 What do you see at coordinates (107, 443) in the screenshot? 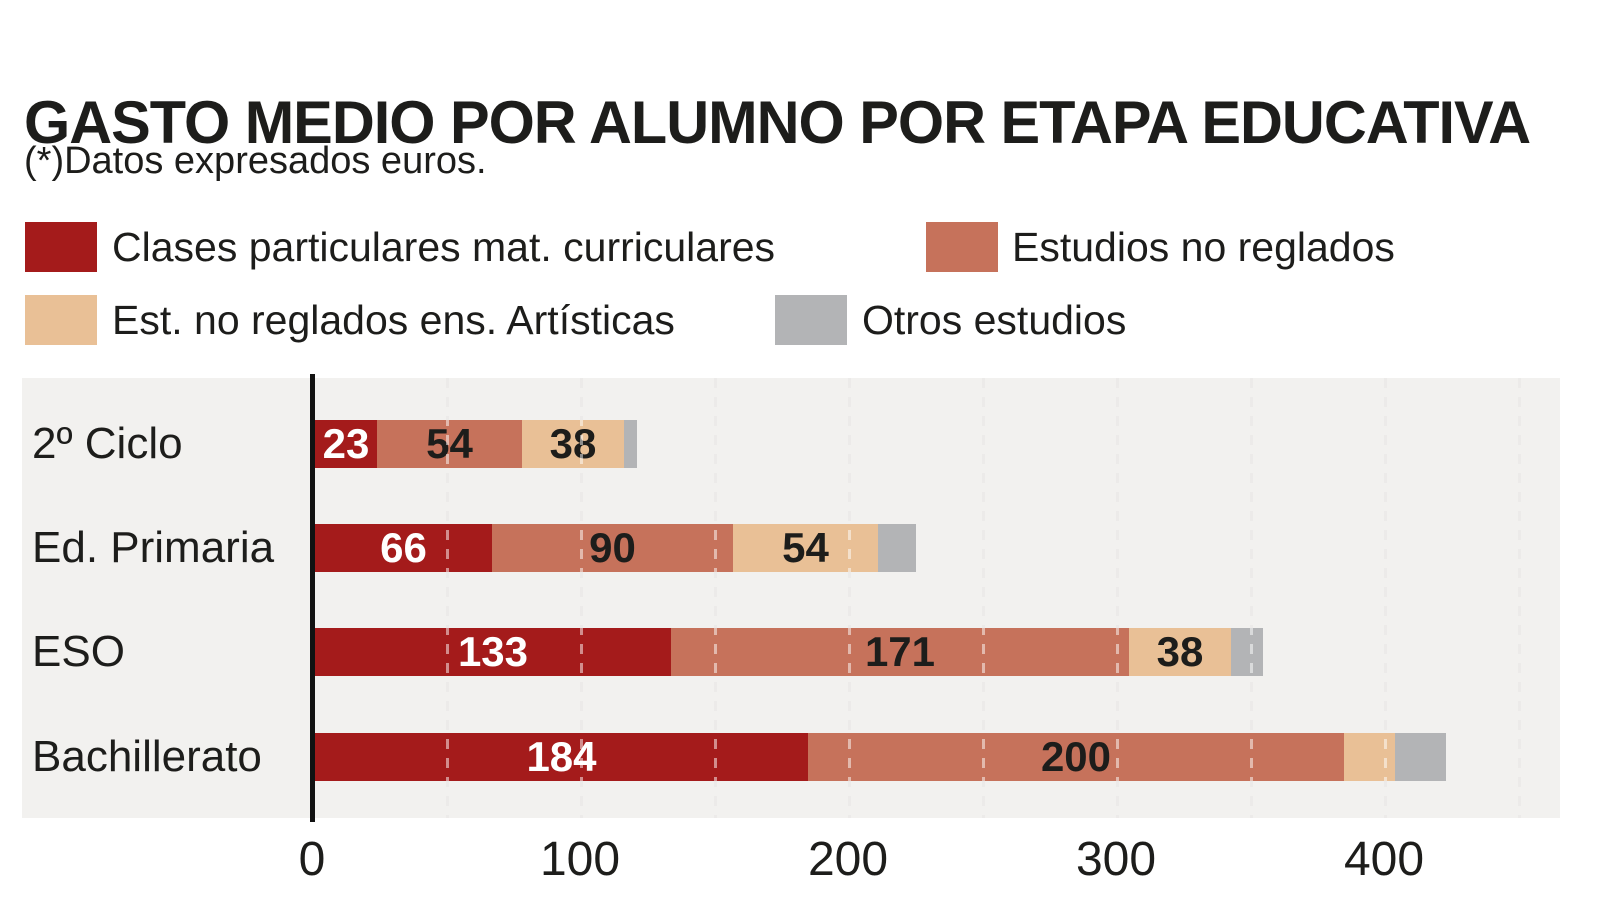
I see `category-label-2º Ciclo: 2º Ciclo` at bounding box center [107, 443].